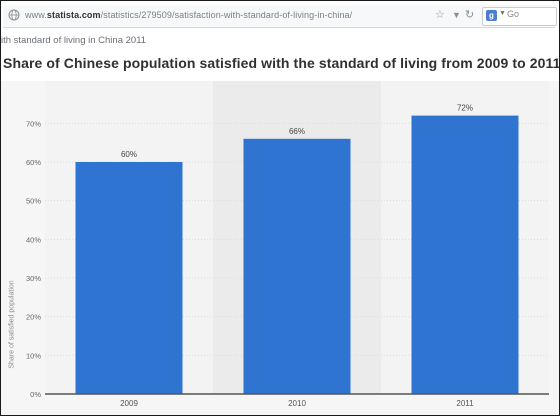  Describe the element at coordinates (33, 123) in the screenshot. I see `y-tick-label: 70%` at that location.